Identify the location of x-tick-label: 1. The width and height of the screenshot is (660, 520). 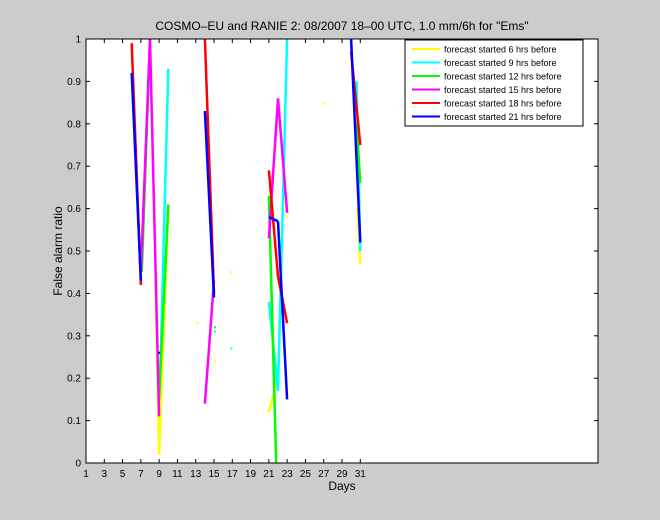
(86, 474).